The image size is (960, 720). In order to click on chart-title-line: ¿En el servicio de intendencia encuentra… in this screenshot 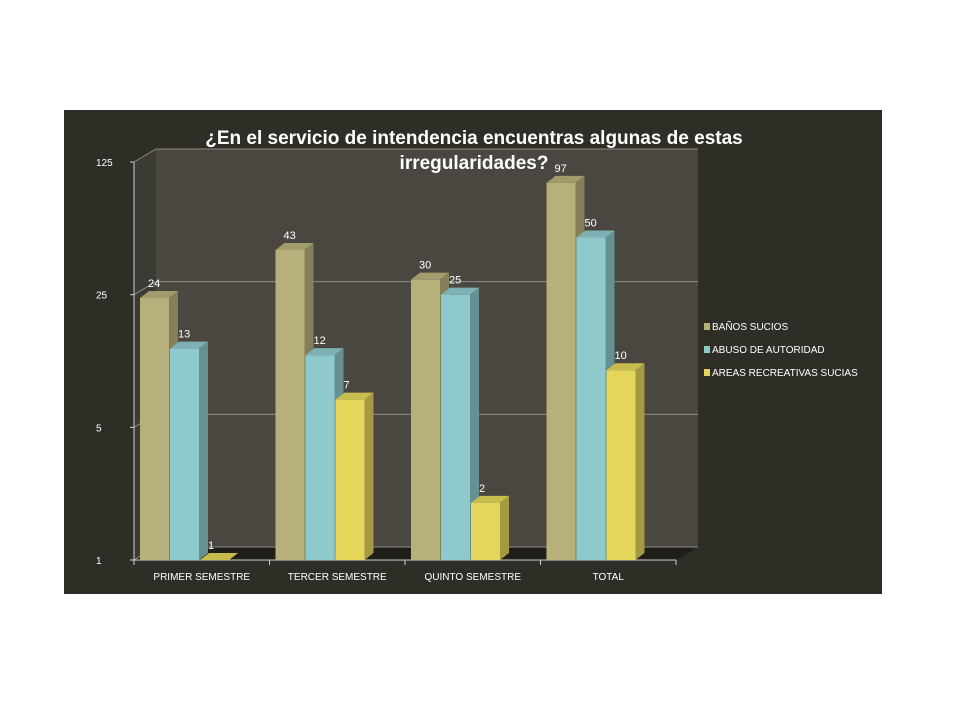, I will do `click(473, 138)`.